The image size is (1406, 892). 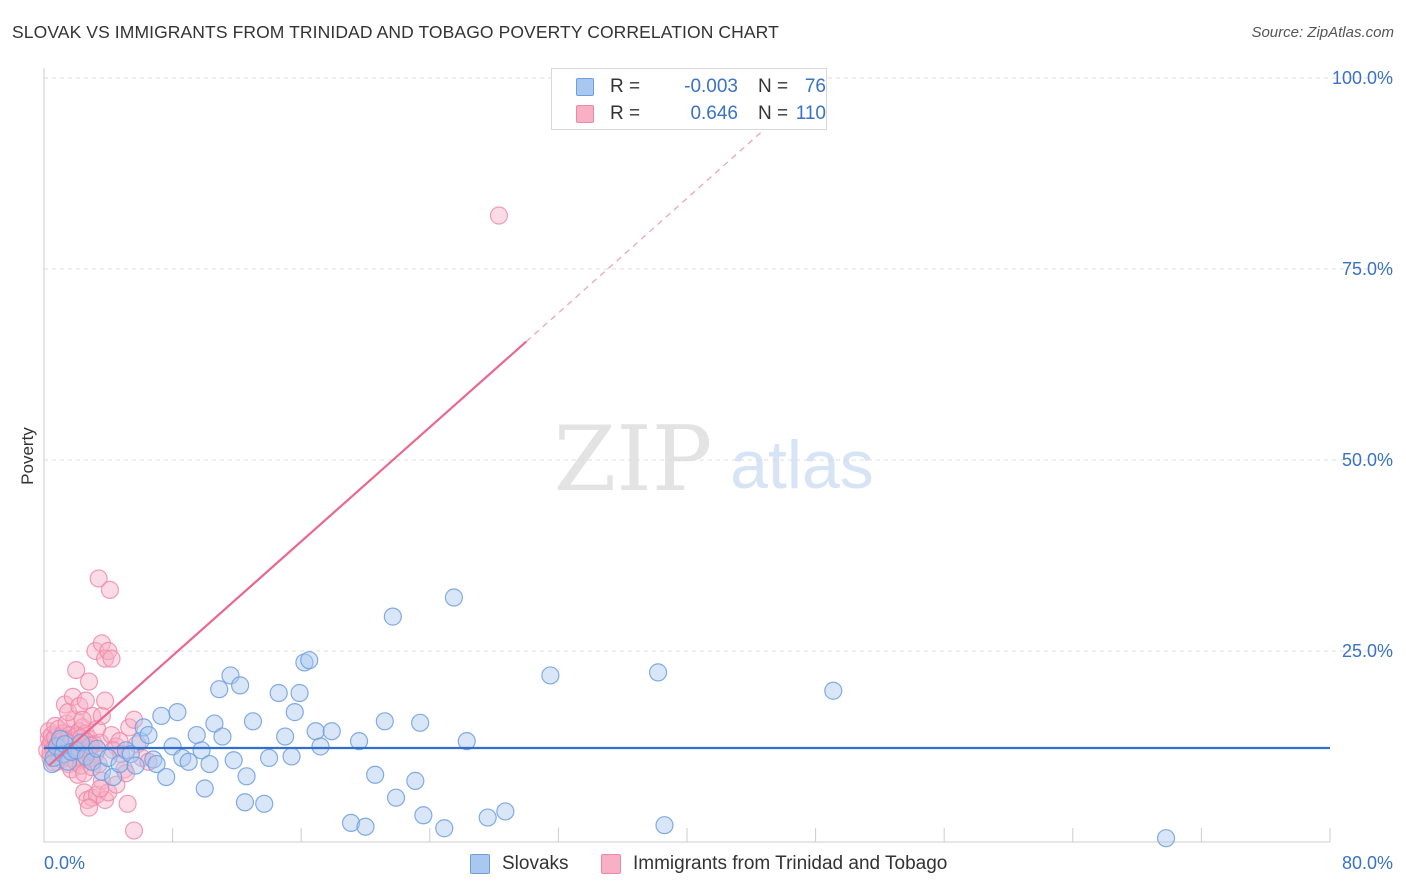 What do you see at coordinates (815, 86) in the screenshot?
I see `n-value-slovaks: 76` at bounding box center [815, 86].